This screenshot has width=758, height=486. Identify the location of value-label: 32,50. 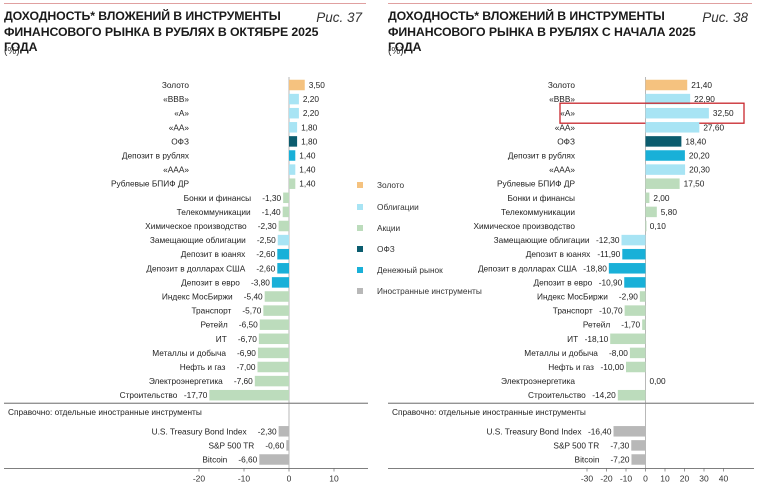
(723, 113).